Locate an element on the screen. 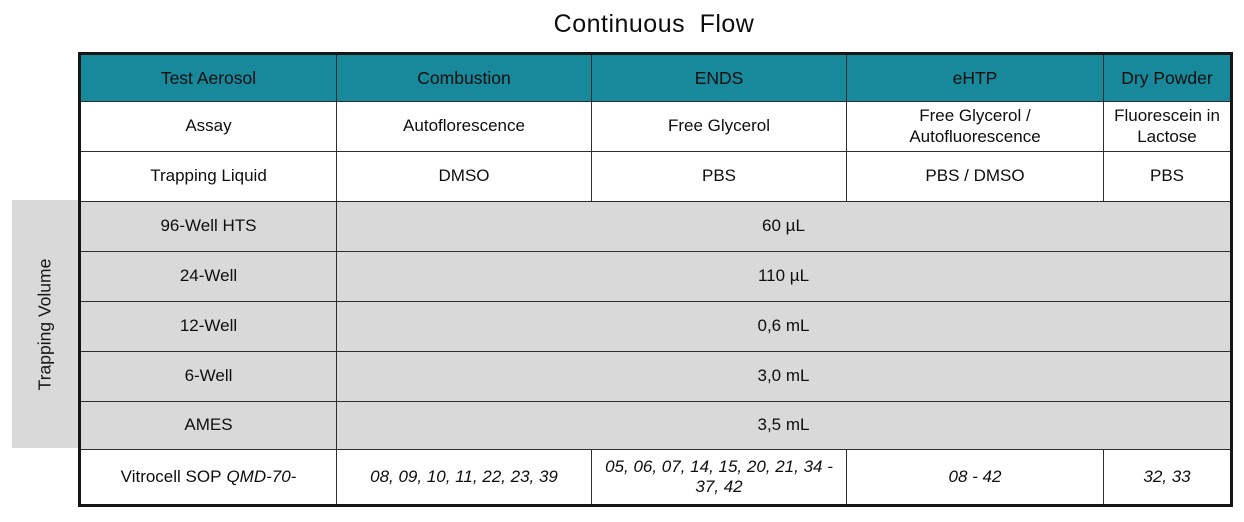  cell-assay-ehtp: Free Glycerol / Autofluorescence is located at coordinates (975, 126).